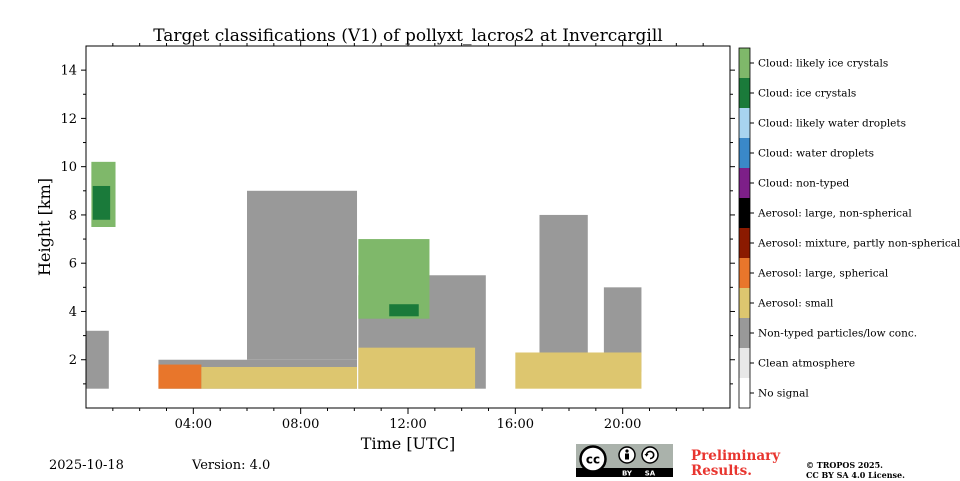 Image resolution: width=960 pixels, height=481 pixels. I want to click on legend-label: No signal, so click(783, 394).